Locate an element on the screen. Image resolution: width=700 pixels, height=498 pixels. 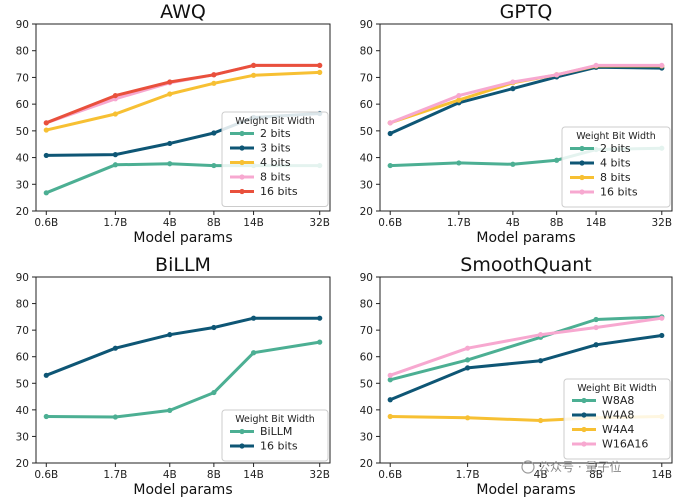
y-tick-label: 40 is located at coordinates (366, 411).